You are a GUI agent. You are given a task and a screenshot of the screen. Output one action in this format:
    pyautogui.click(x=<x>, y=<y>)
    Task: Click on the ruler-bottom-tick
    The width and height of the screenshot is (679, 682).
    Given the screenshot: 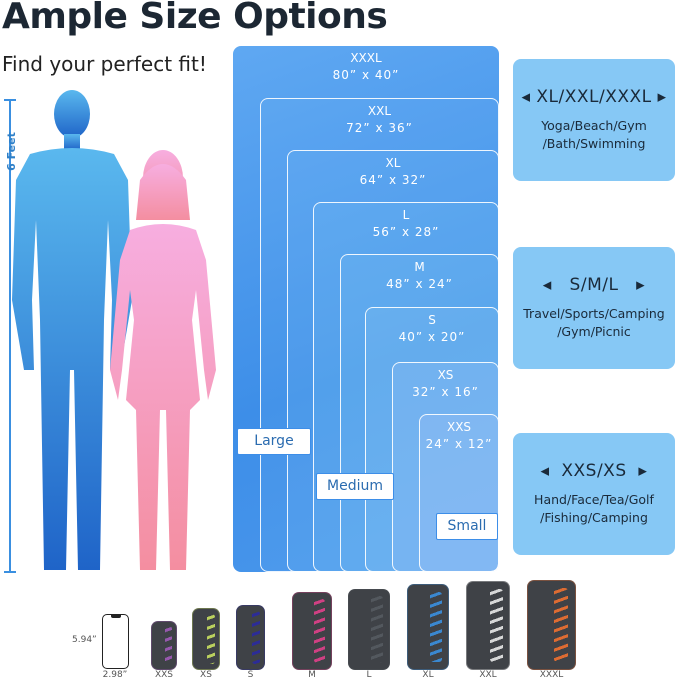 What is the action you would take?
    pyautogui.click(x=10, y=572)
    